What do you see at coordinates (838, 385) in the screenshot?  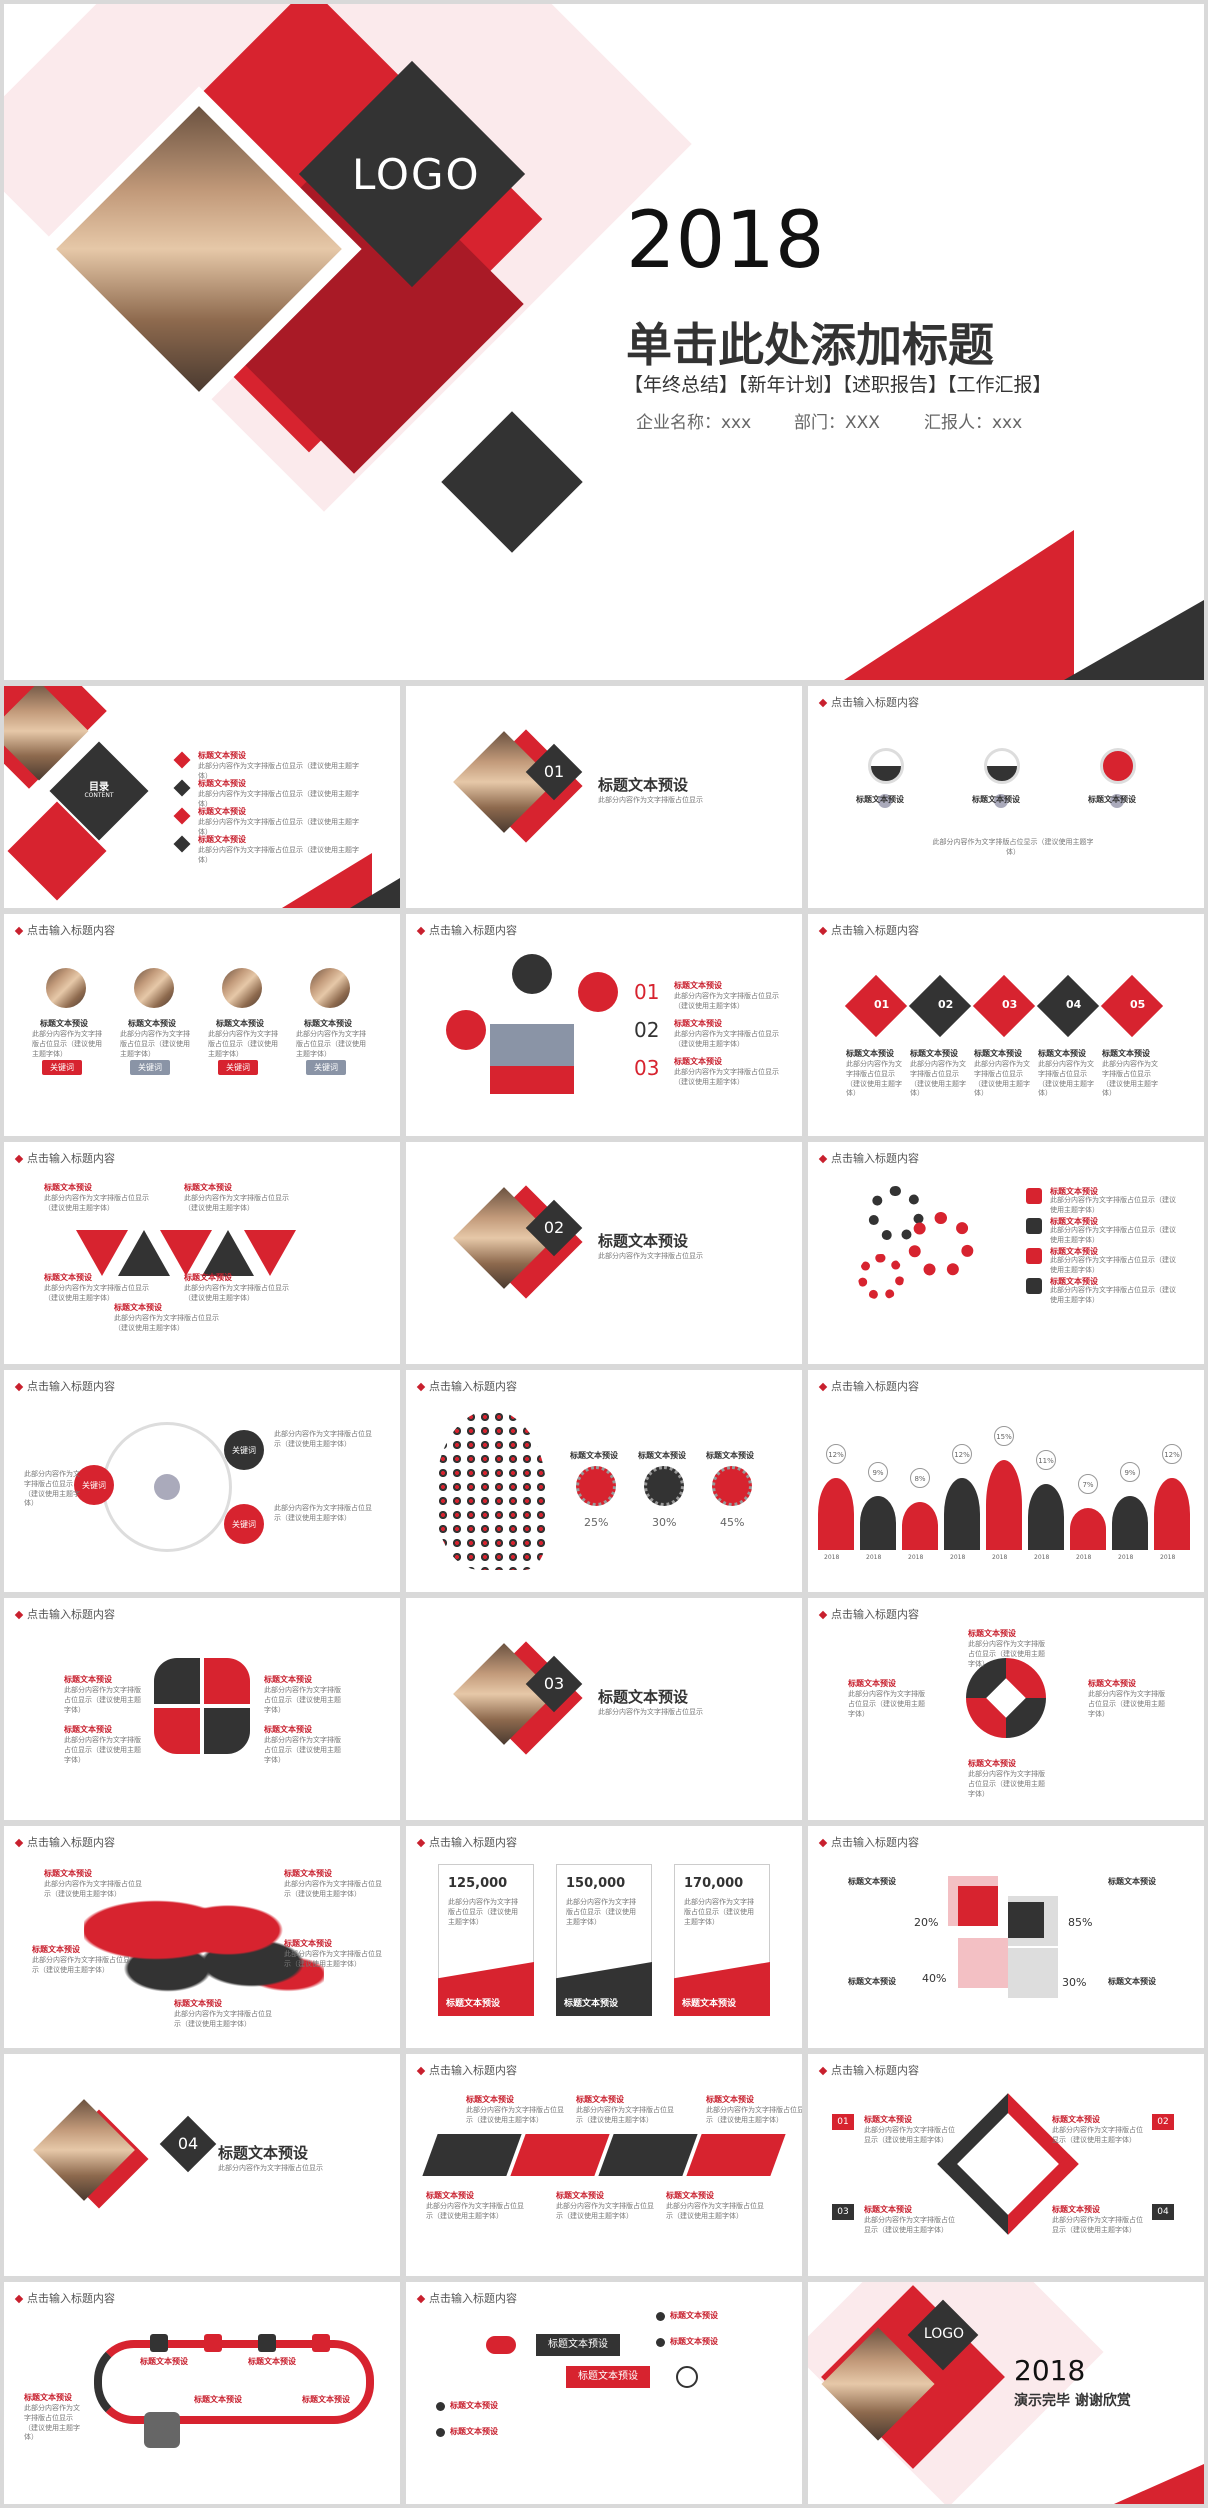 I see `cover-tags: 【年终总结】【新年计划】【述职报告】【工作汇报】` at bounding box center [838, 385].